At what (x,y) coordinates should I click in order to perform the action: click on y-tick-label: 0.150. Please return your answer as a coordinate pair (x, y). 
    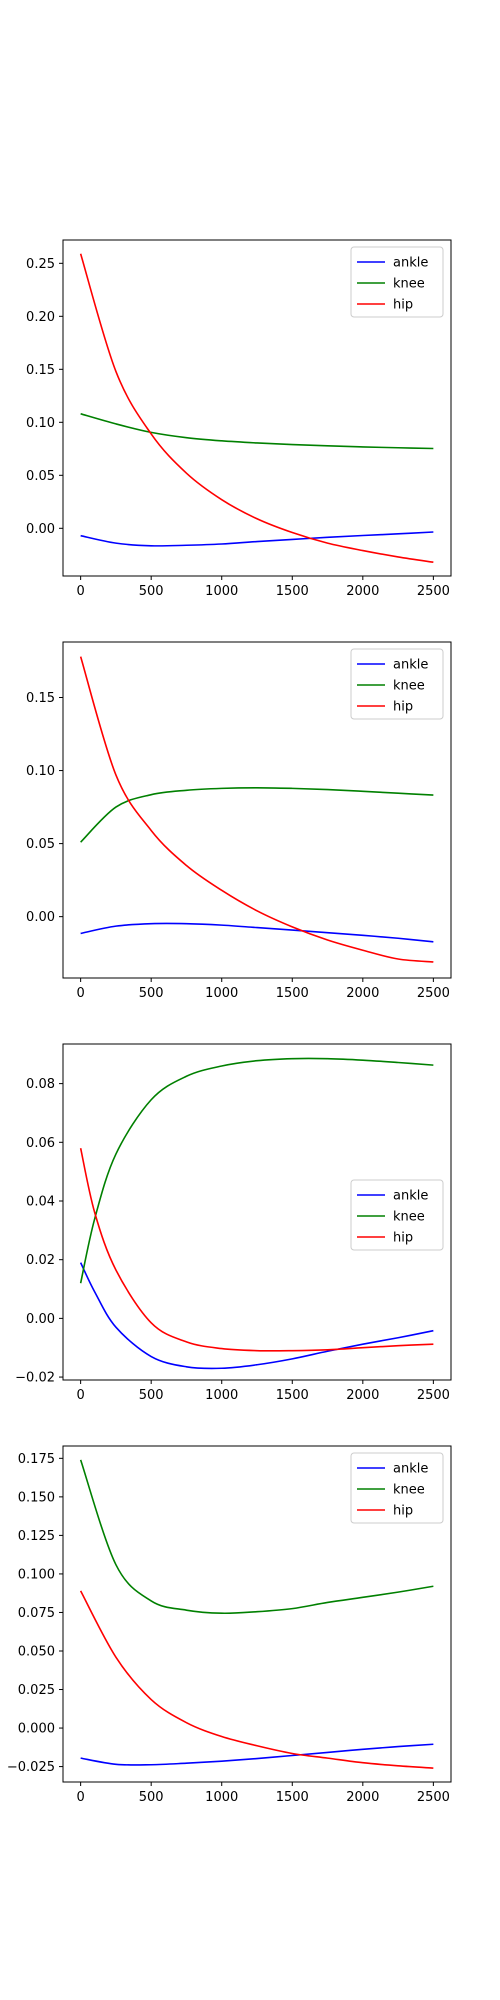
    Looking at the image, I should click on (36, 1497).